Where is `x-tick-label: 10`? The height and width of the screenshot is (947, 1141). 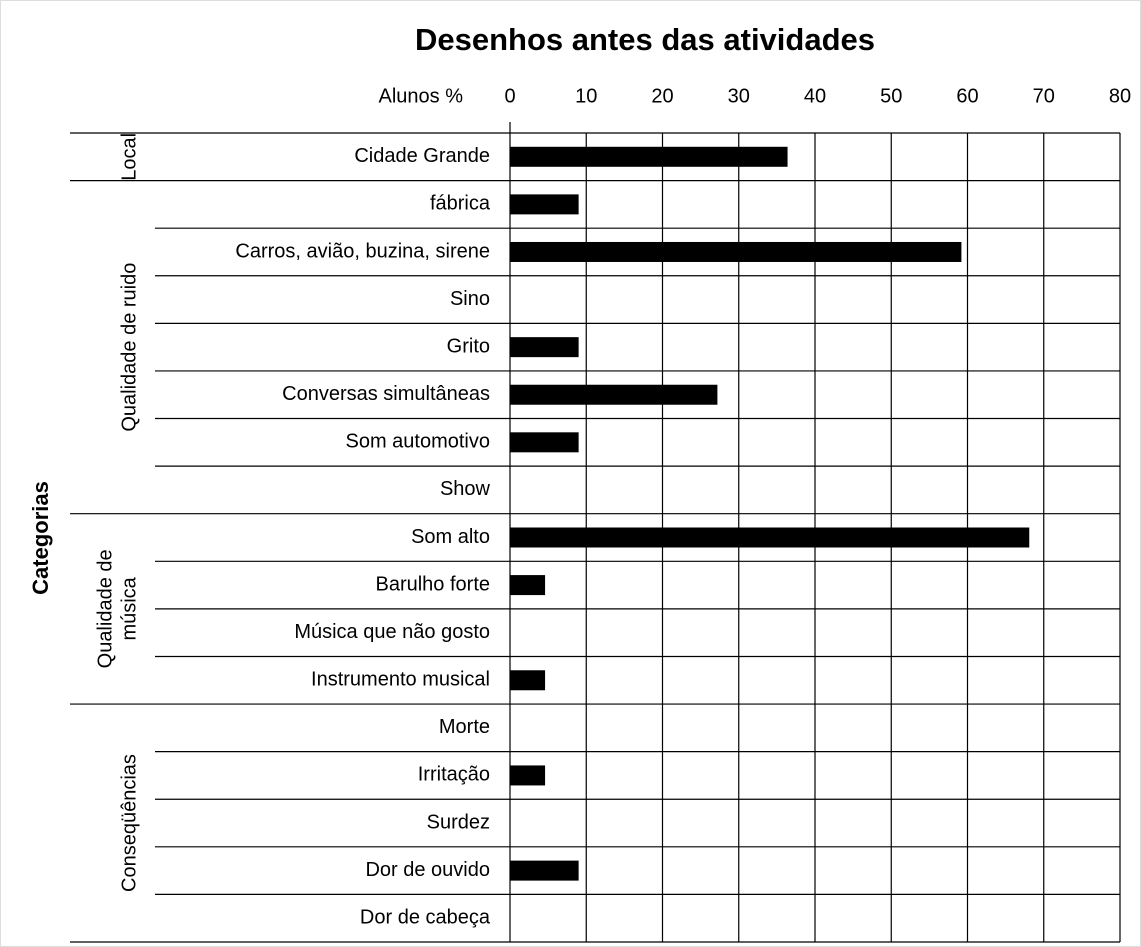
x-tick-label: 10 is located at coordinates (586, 96).